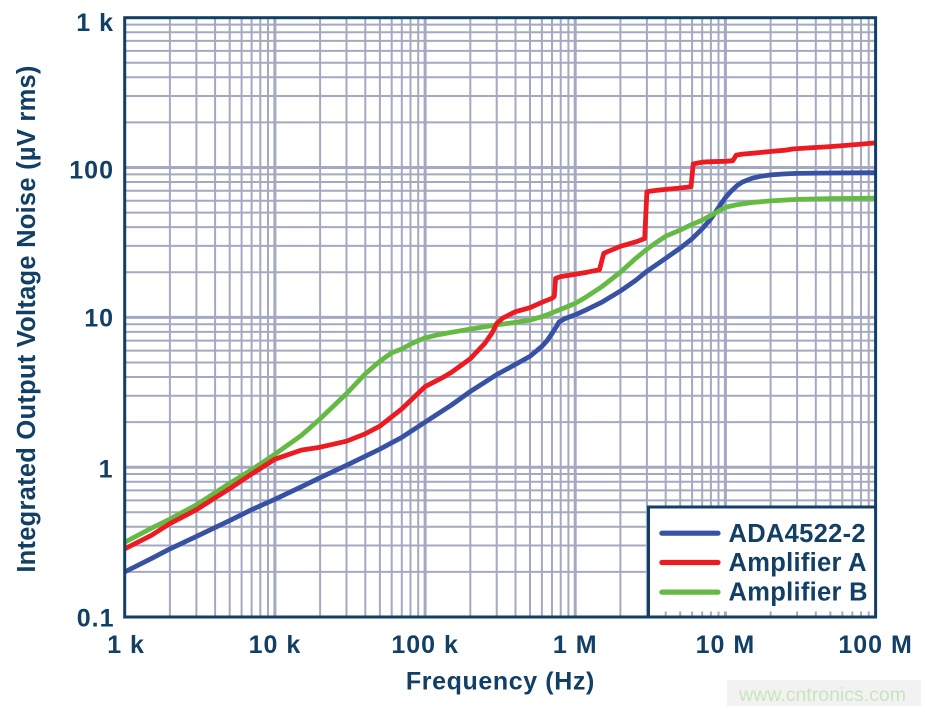 Image resolution: width=925 pixels, height=715 pixels. I want to click on svg-text: 100, so click(91, 170).